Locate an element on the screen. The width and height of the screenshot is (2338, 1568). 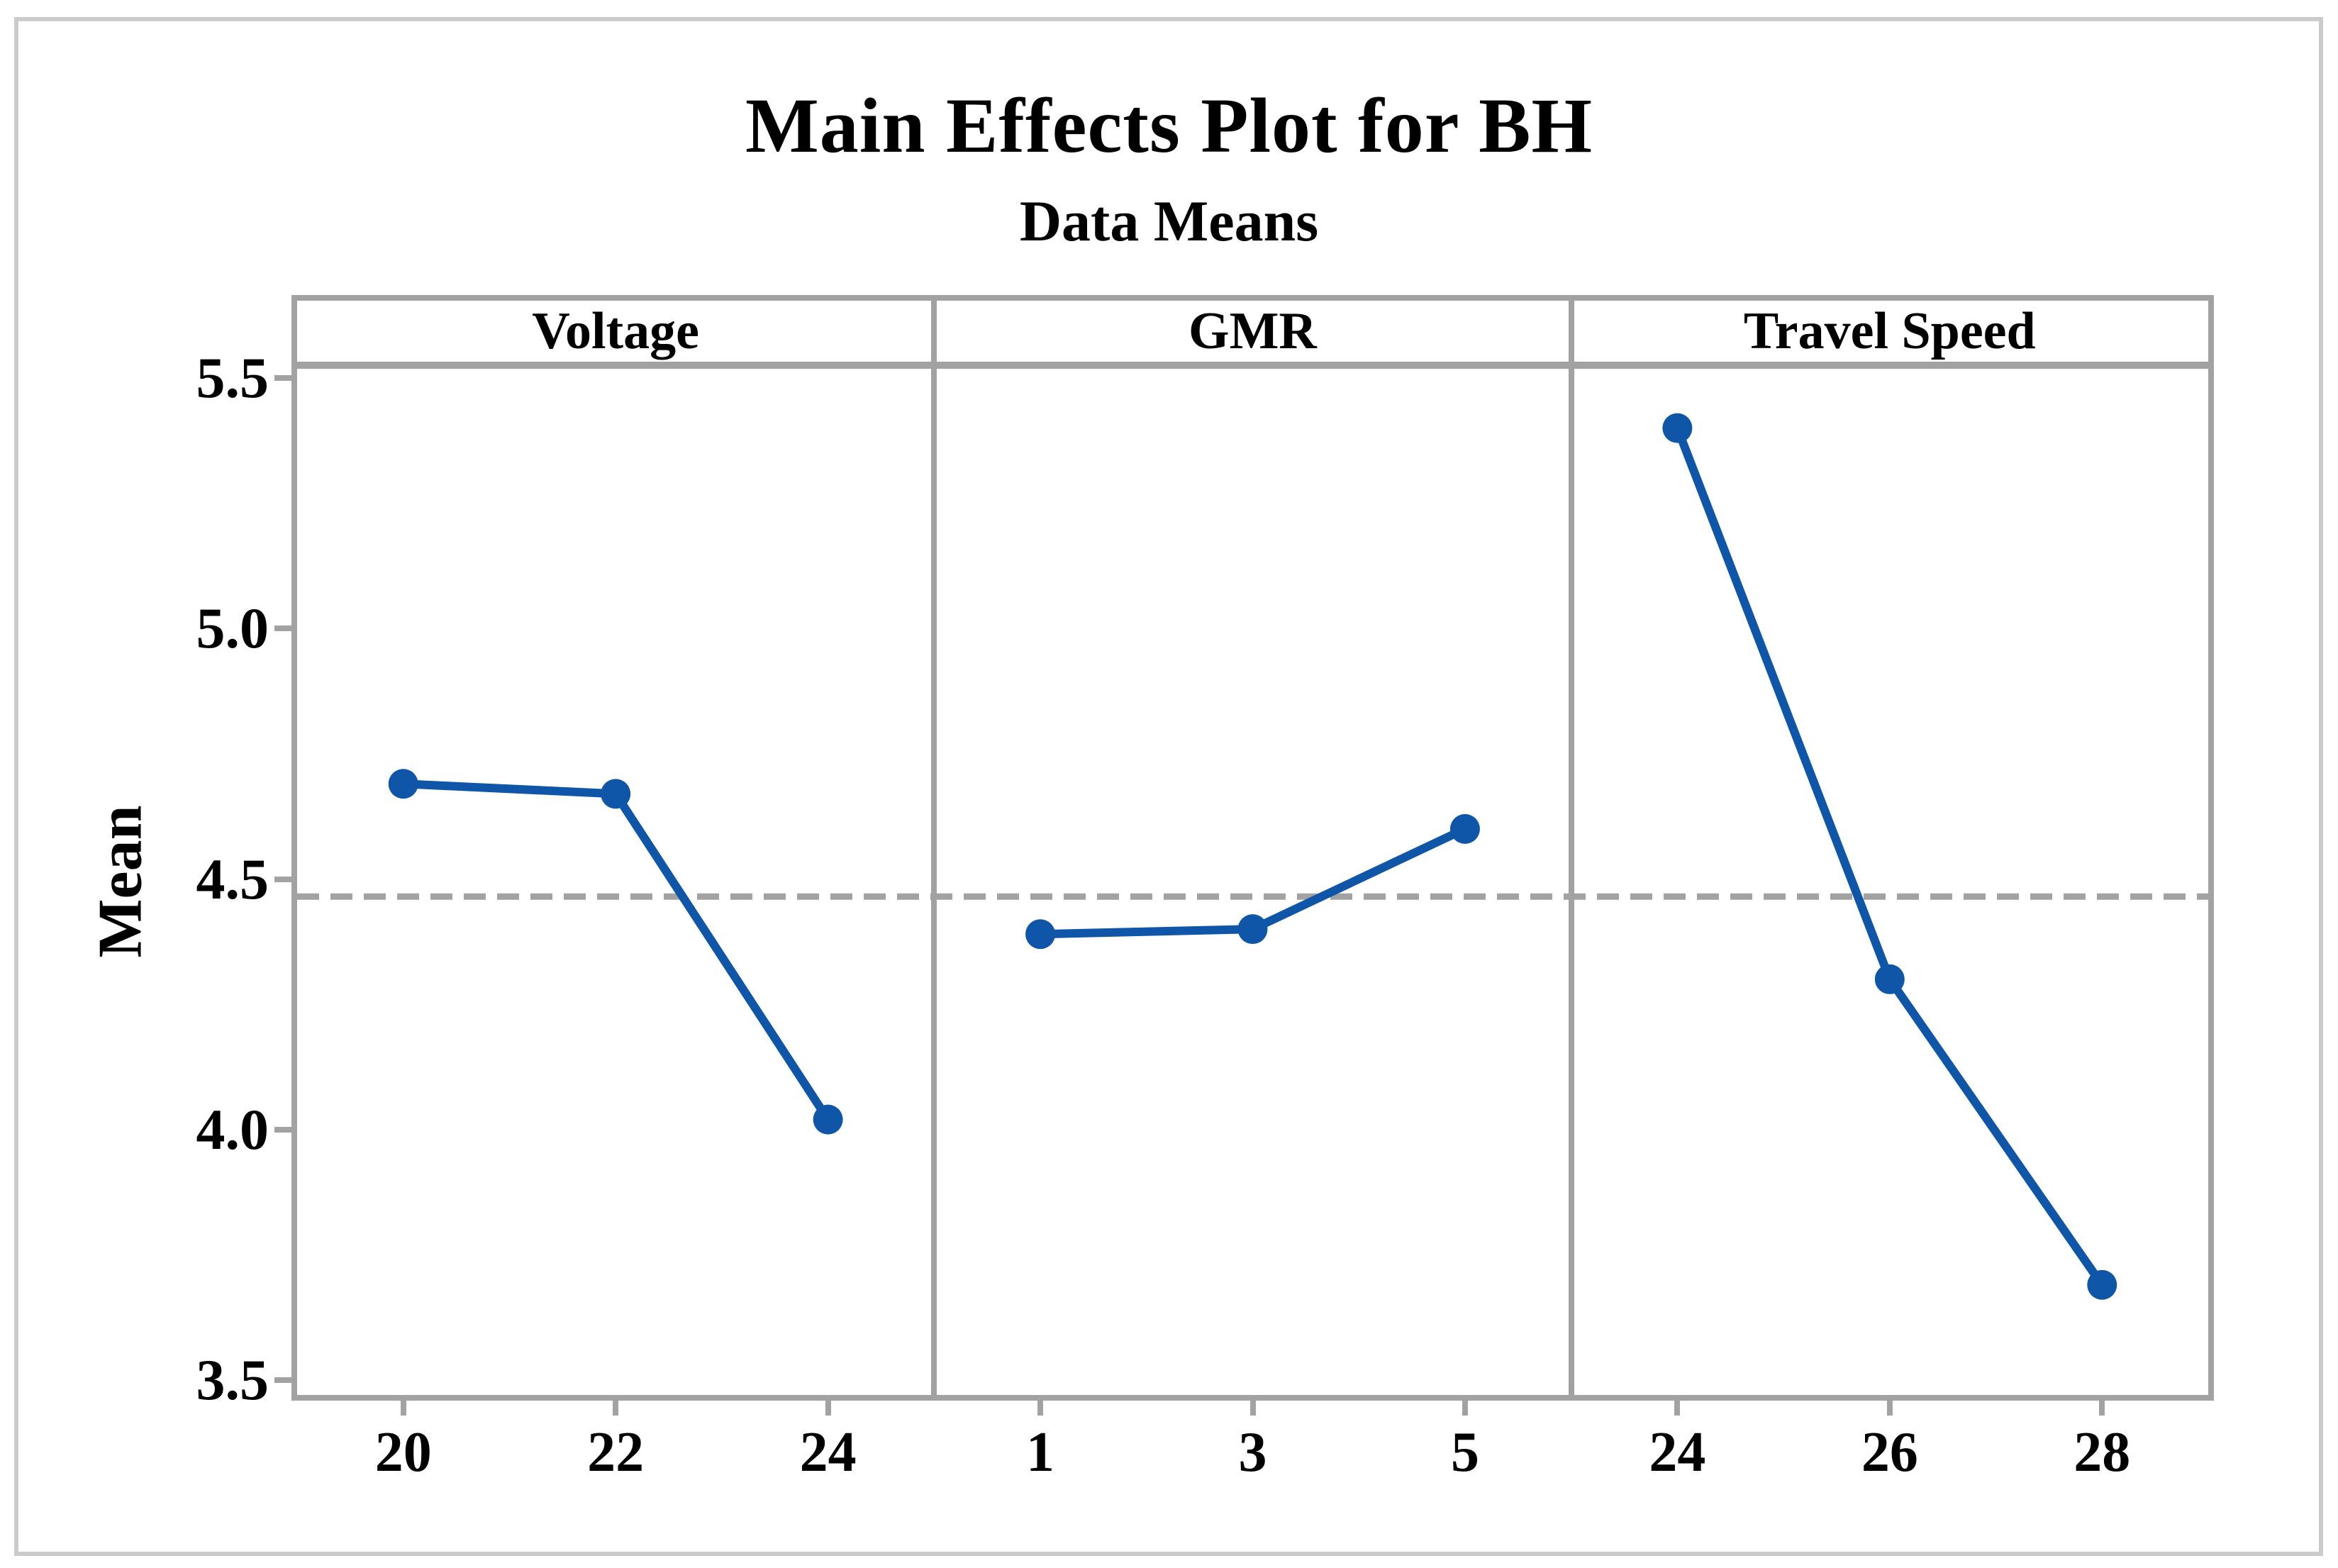
panel-header-voltage: Voltage is located at coordinates (615, 331).